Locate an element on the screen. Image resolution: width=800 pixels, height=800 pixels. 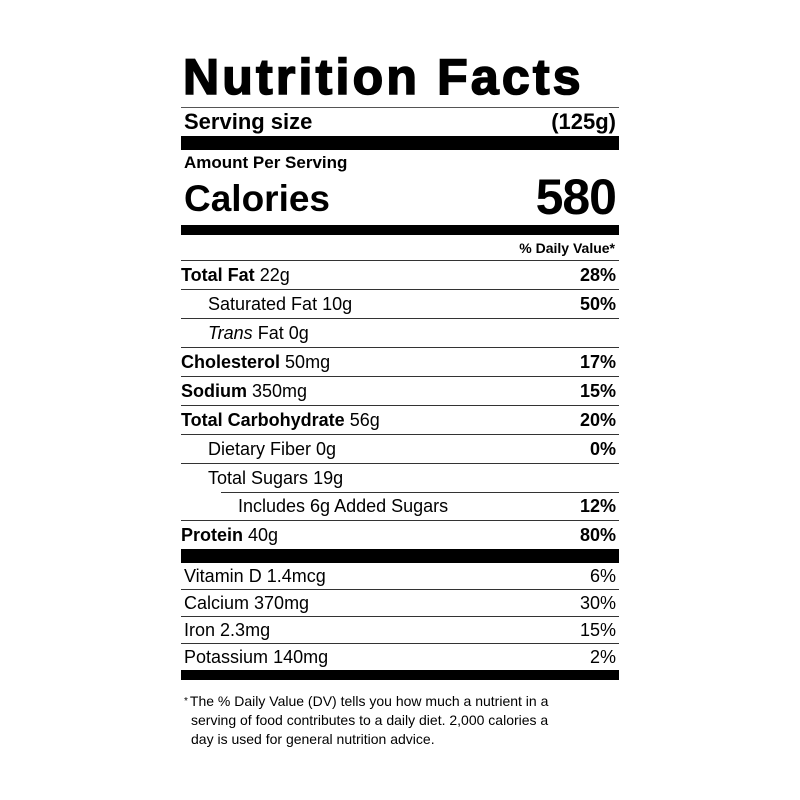
nutrient-row-added-sugars: Includes 6g Added Sugars 12% is located at coordinates (400, 506).